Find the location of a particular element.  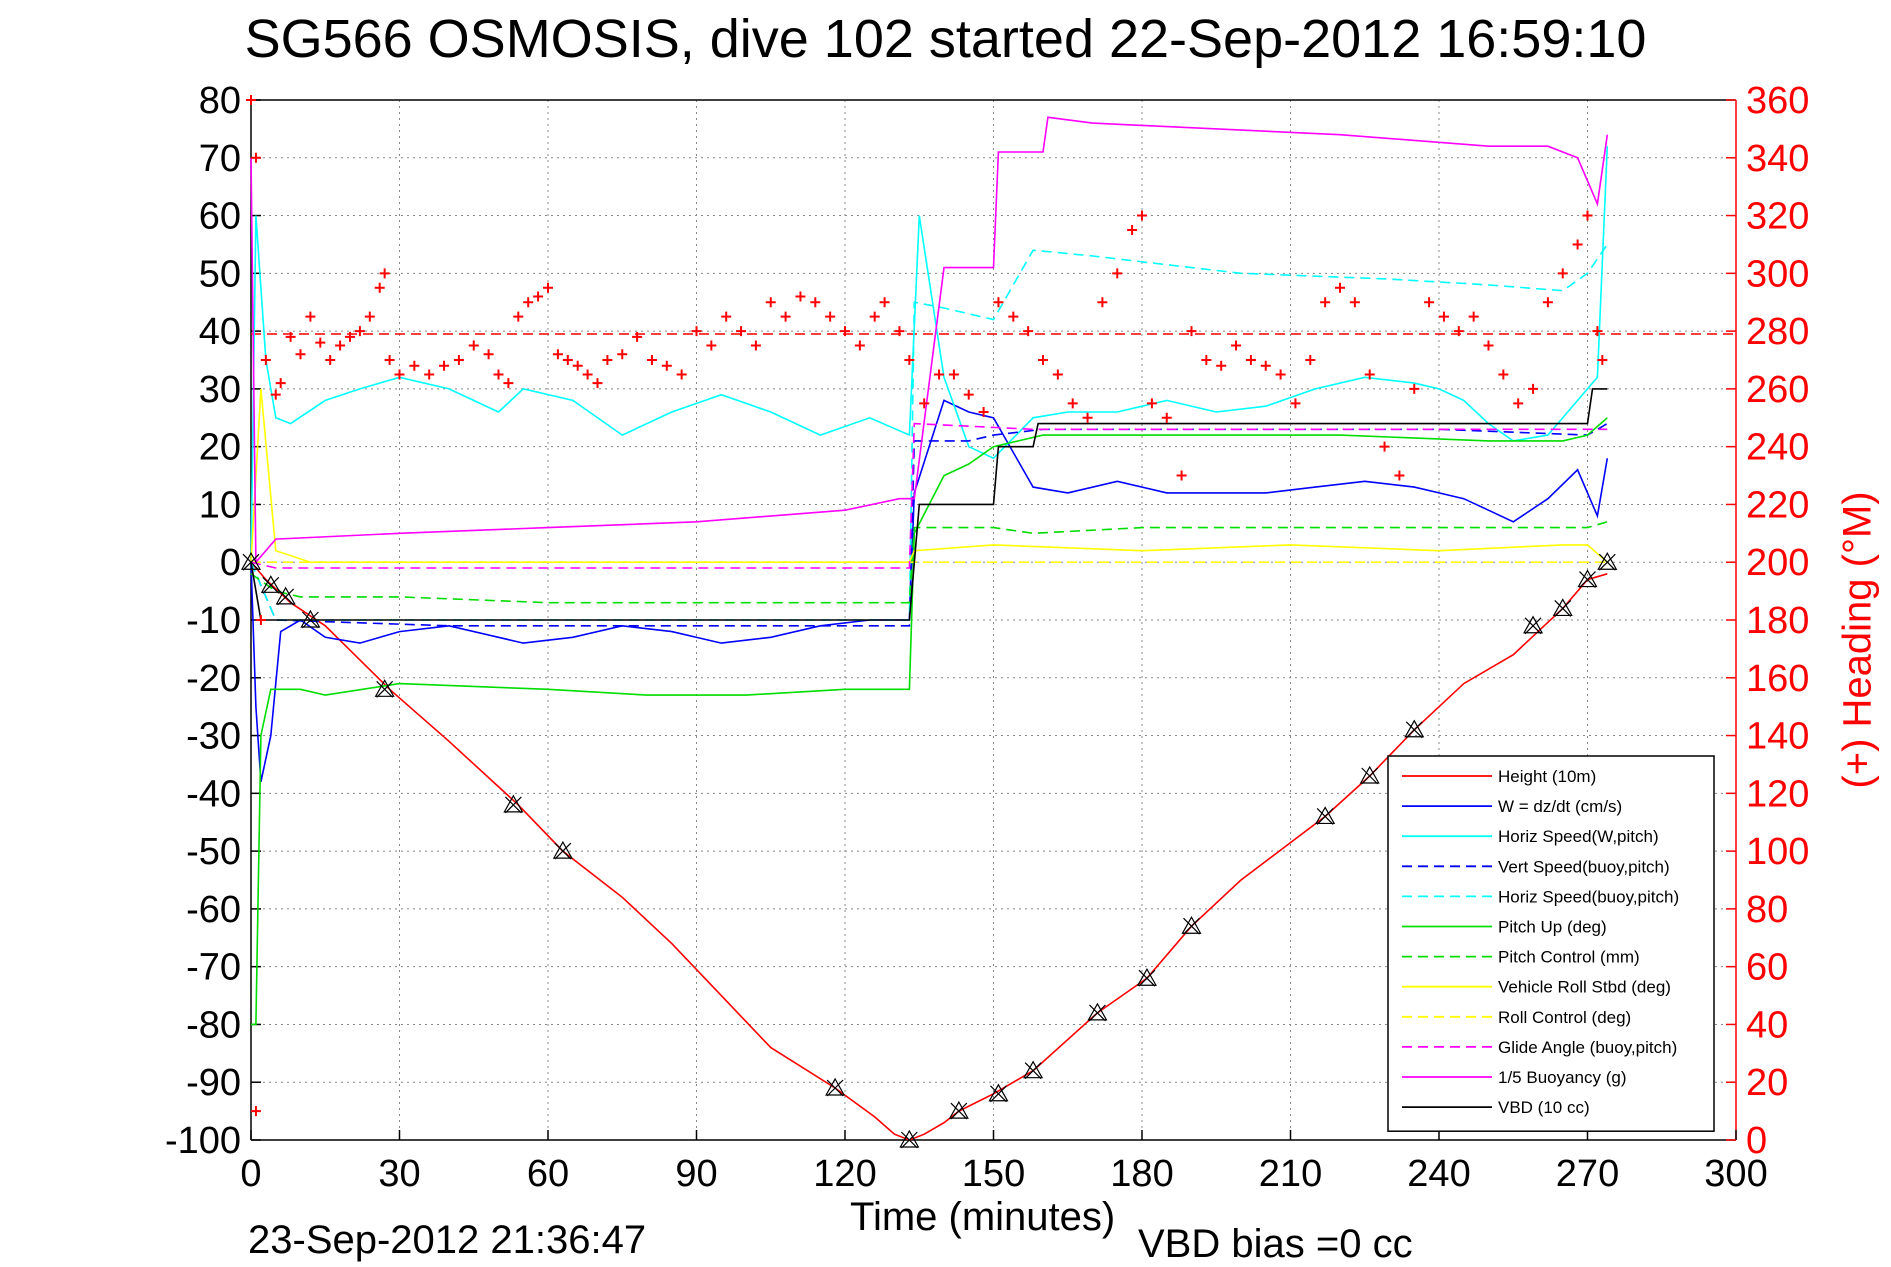

y2-tick-label: 320 is located at coordinates (1777, 217).